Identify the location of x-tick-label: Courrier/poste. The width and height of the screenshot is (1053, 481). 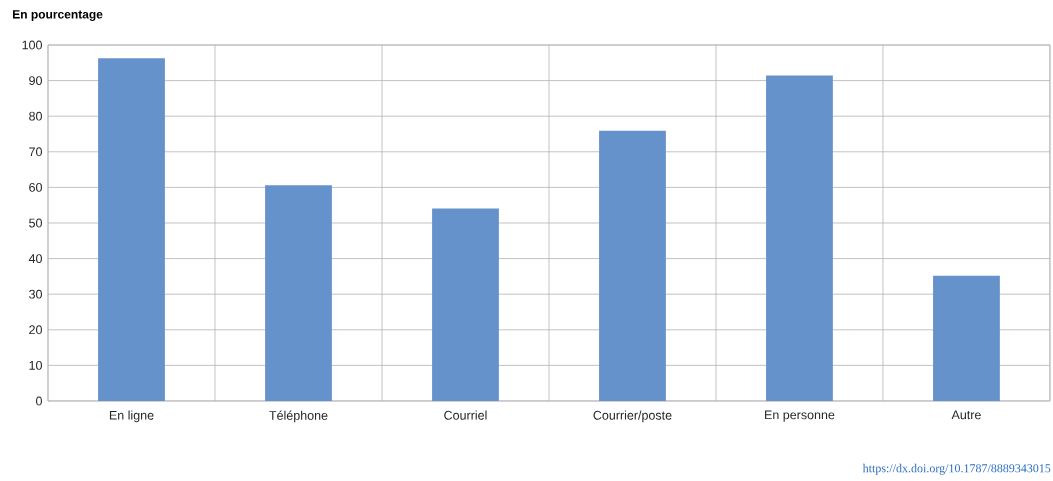
(632, 416).